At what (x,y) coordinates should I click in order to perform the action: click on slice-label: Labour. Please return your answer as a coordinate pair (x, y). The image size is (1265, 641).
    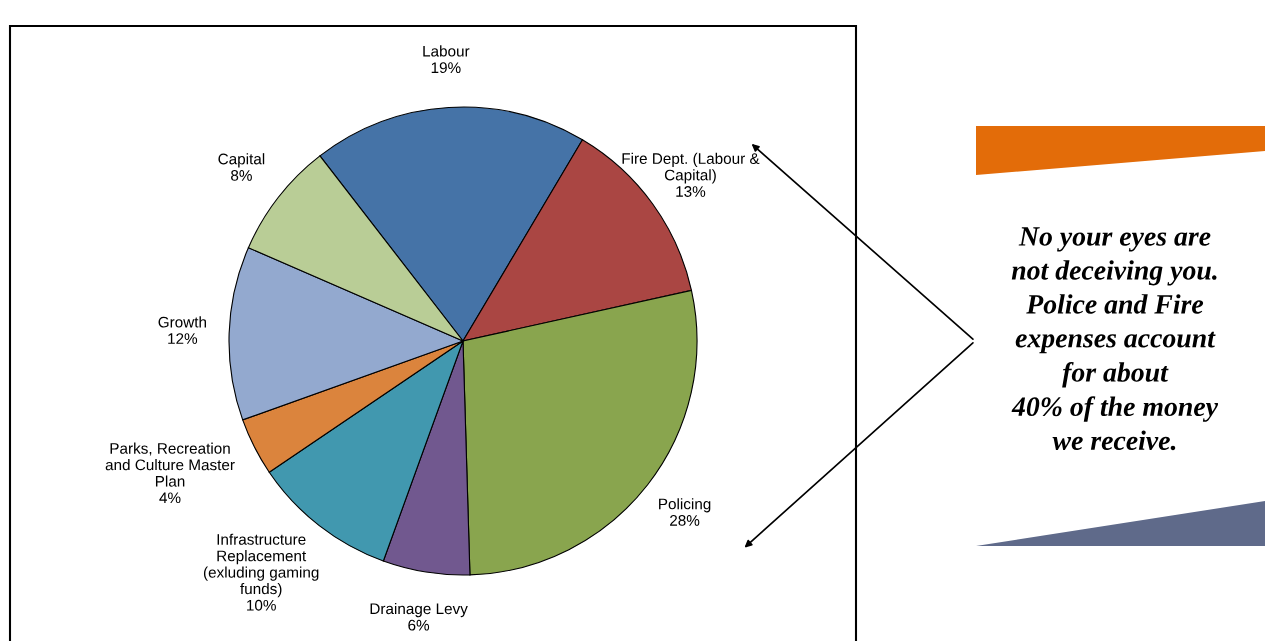
    Looking at the image, I should click on (446, 51).